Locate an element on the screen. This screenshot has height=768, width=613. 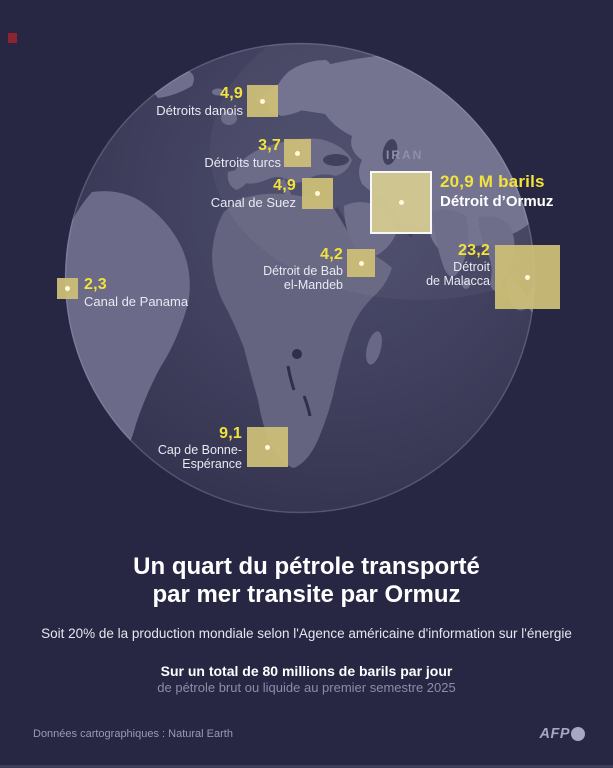
label-detroit-ormuz: 20,9 M barils Détroit d’Ormuz is located at coordinates (496, 191).